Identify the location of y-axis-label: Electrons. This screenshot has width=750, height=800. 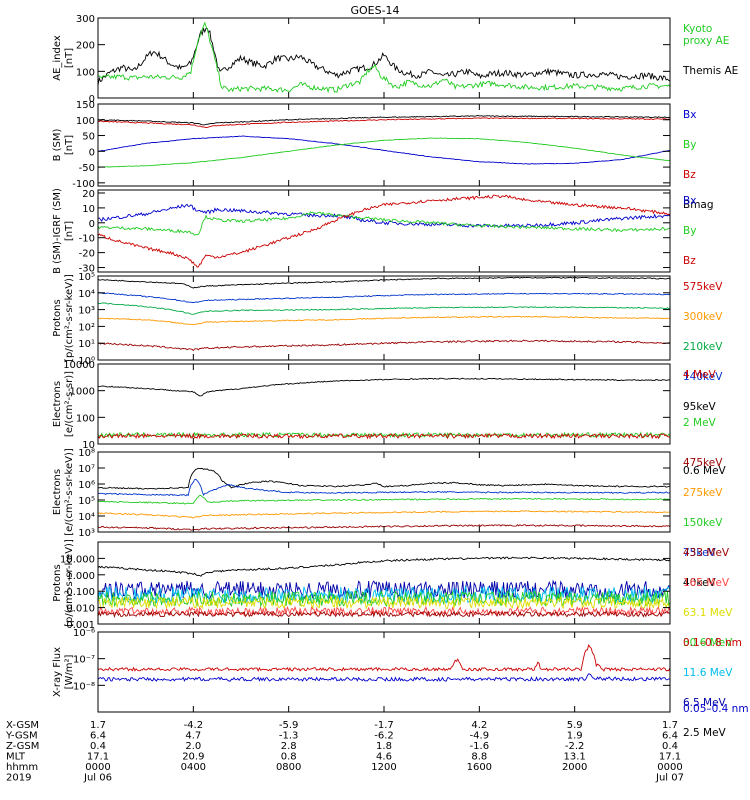
(57, 404).